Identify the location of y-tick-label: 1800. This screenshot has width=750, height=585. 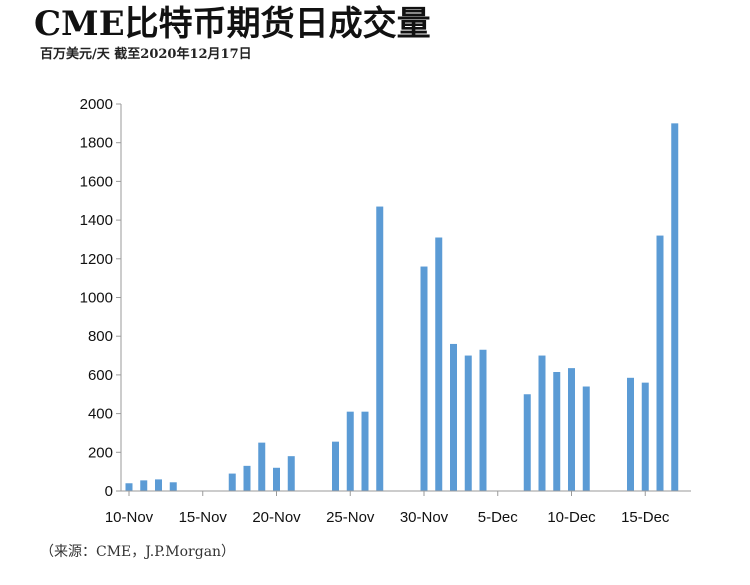
(96, 143).